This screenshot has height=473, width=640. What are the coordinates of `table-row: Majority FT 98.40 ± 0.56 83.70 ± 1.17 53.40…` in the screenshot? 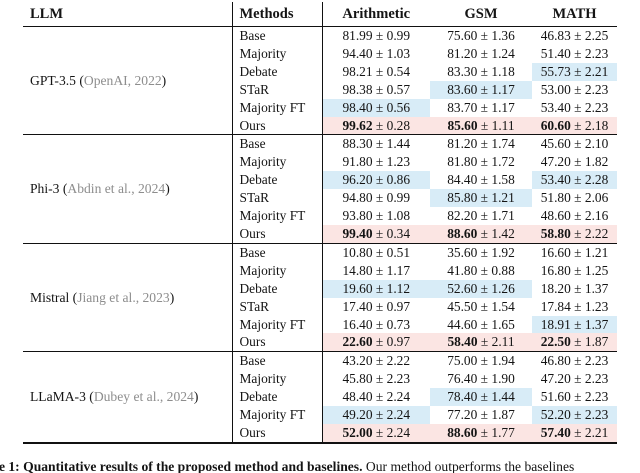 It's located at (320, 107).